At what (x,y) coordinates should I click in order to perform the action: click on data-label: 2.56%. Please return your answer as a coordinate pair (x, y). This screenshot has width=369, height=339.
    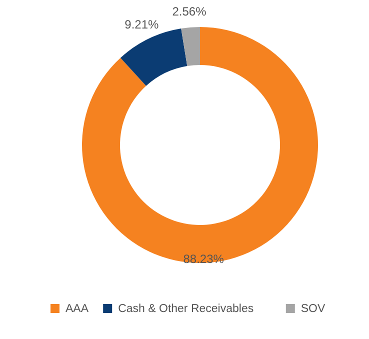
    Looking at the image, I should click on (189, 11).